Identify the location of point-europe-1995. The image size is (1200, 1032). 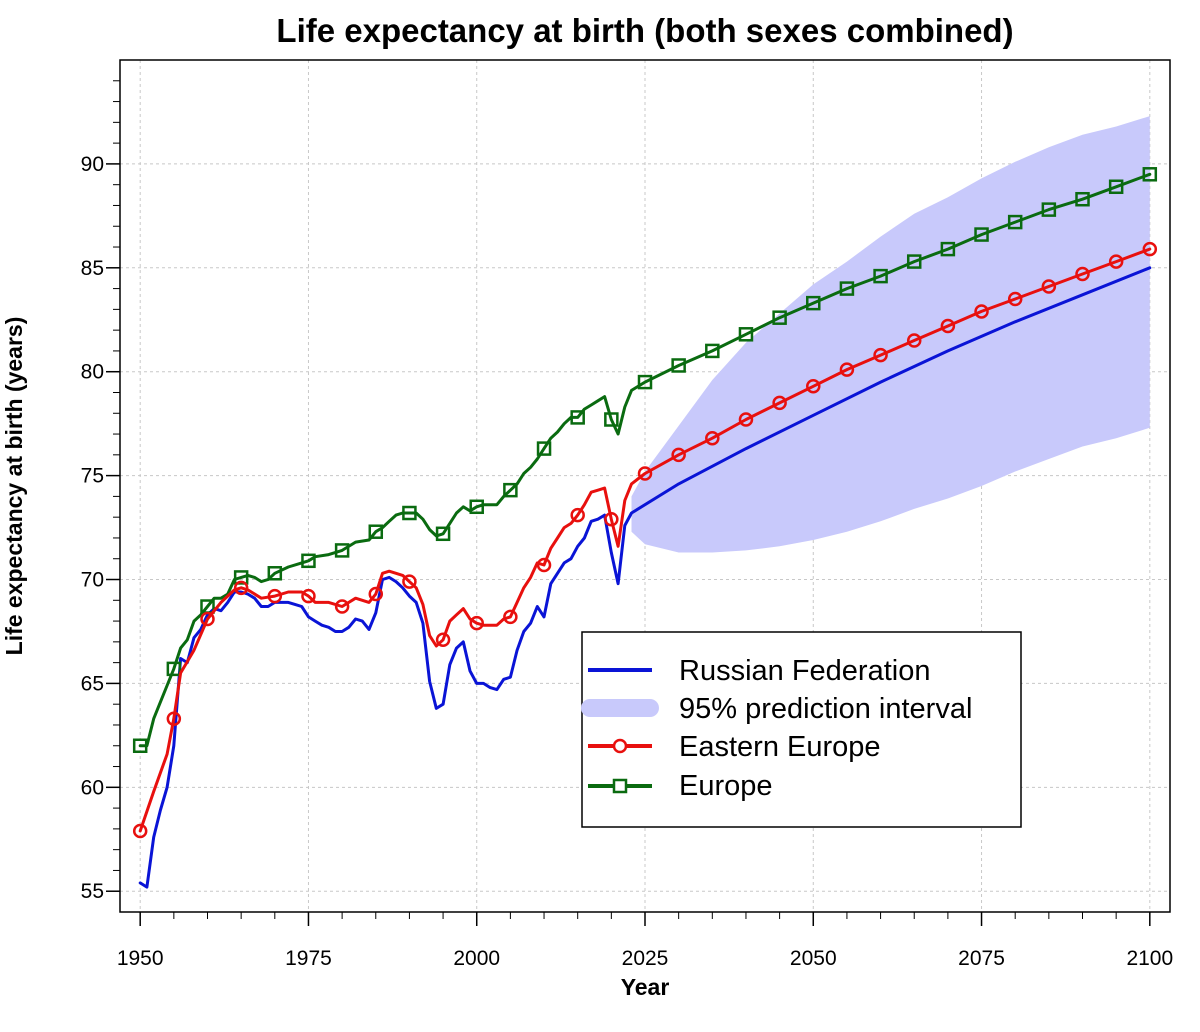
(443, 534).